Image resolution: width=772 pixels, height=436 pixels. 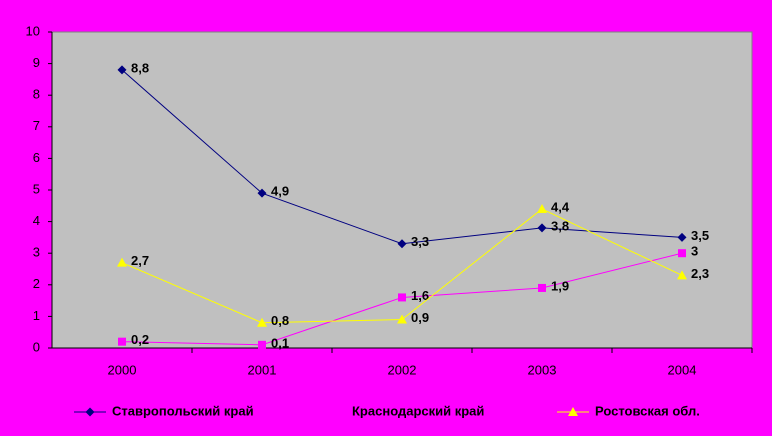 I want to click on y-tick-label: 7, so click(x=36, y=125).